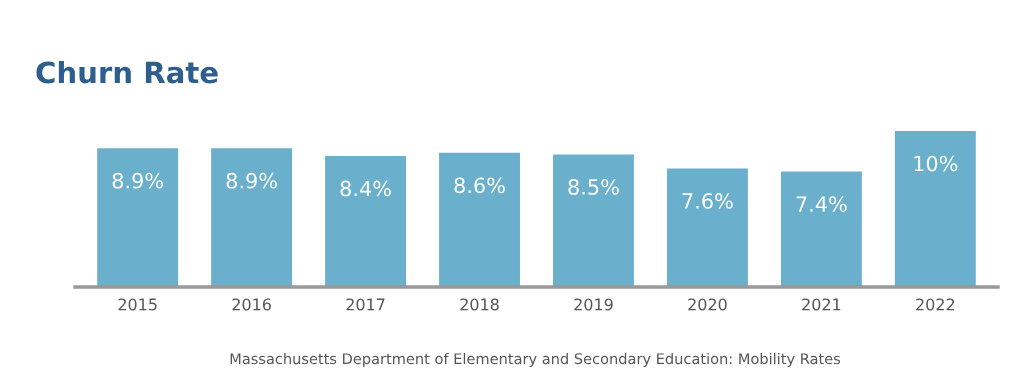 The height and width of the screenshot is (379, 1028). What do you see at coordinates (593, 304) in the screenshot?
I see `x-tick-label: 2019` at bounding box center [593, 304].